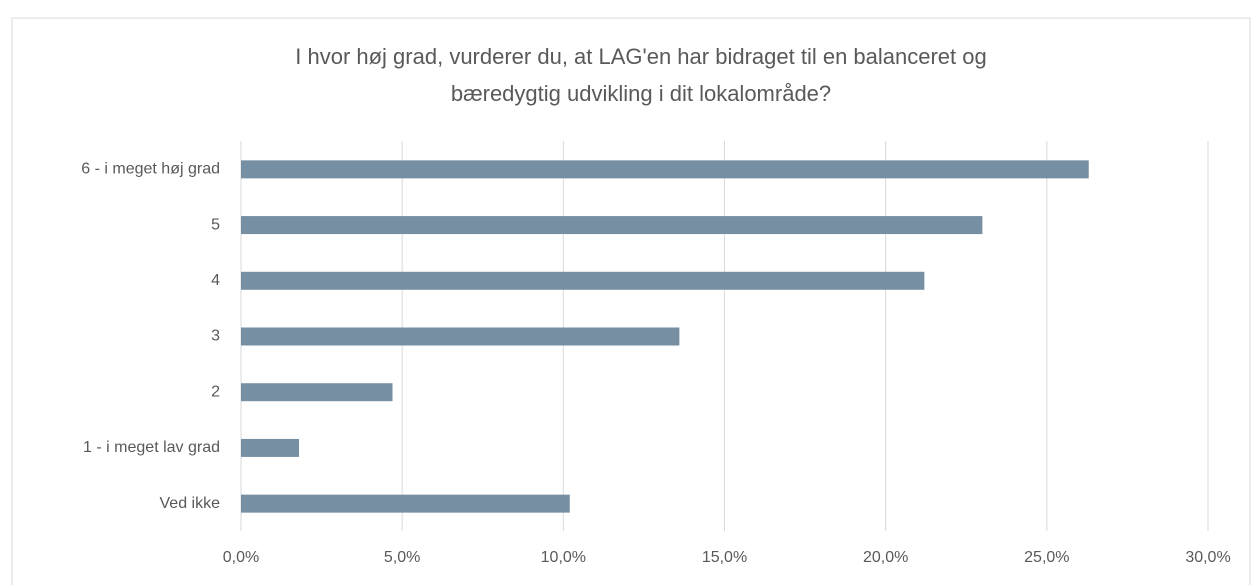  What do you see at coordinates (215, 224) in the screenshot?
I see `y-tick-label: 5` at bounding box center [215, 224].